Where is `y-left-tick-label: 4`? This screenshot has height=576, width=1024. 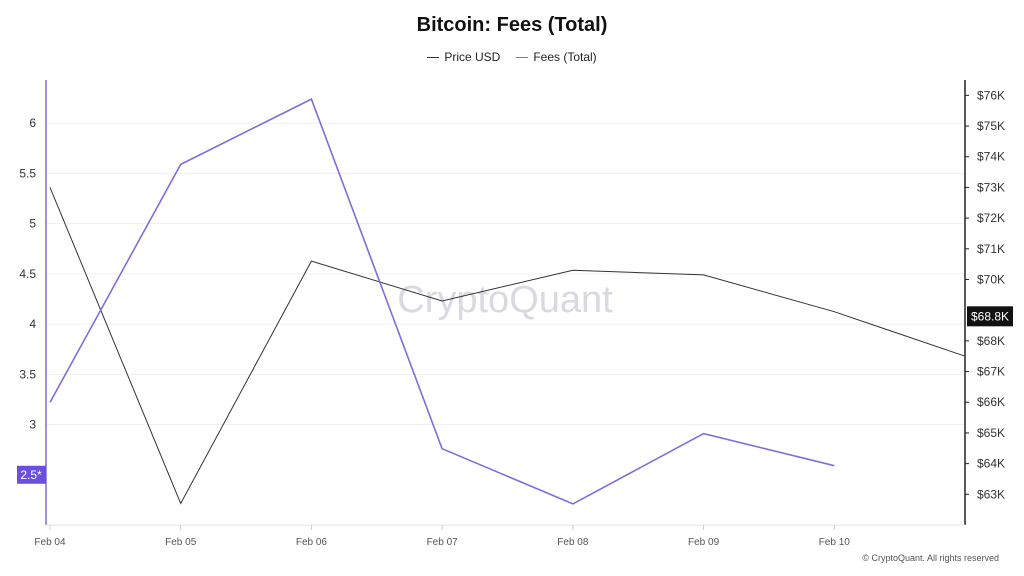 y-left-tick-label: 4 is located at coordinates (32, 324).